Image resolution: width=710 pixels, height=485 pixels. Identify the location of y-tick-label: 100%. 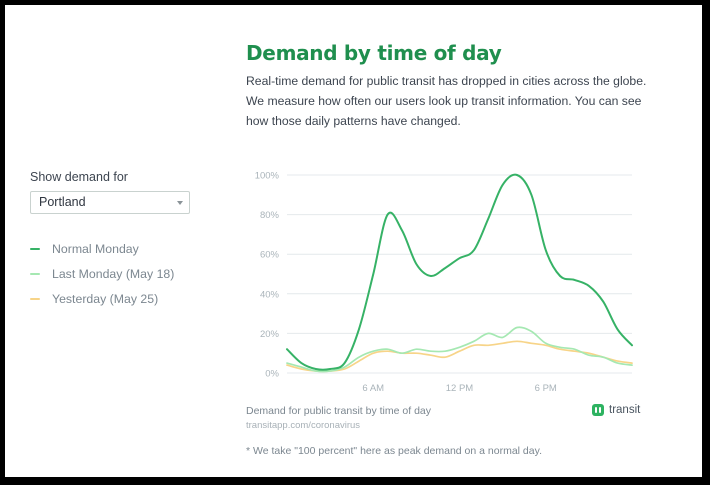
(267, 176).